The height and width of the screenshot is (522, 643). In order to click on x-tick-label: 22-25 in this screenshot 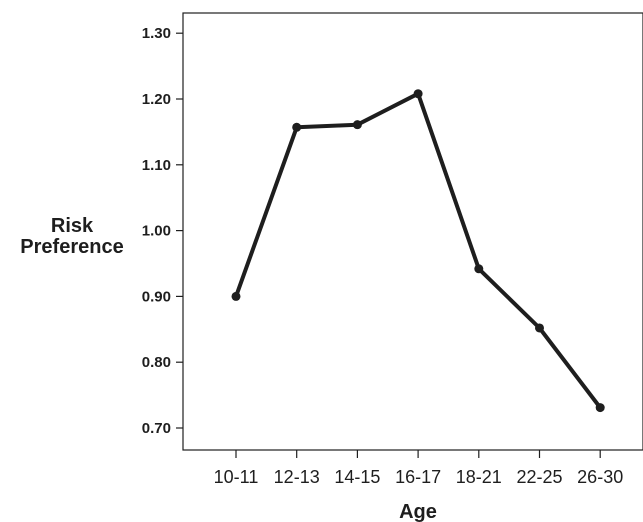, I will do `click(539, 477)`.